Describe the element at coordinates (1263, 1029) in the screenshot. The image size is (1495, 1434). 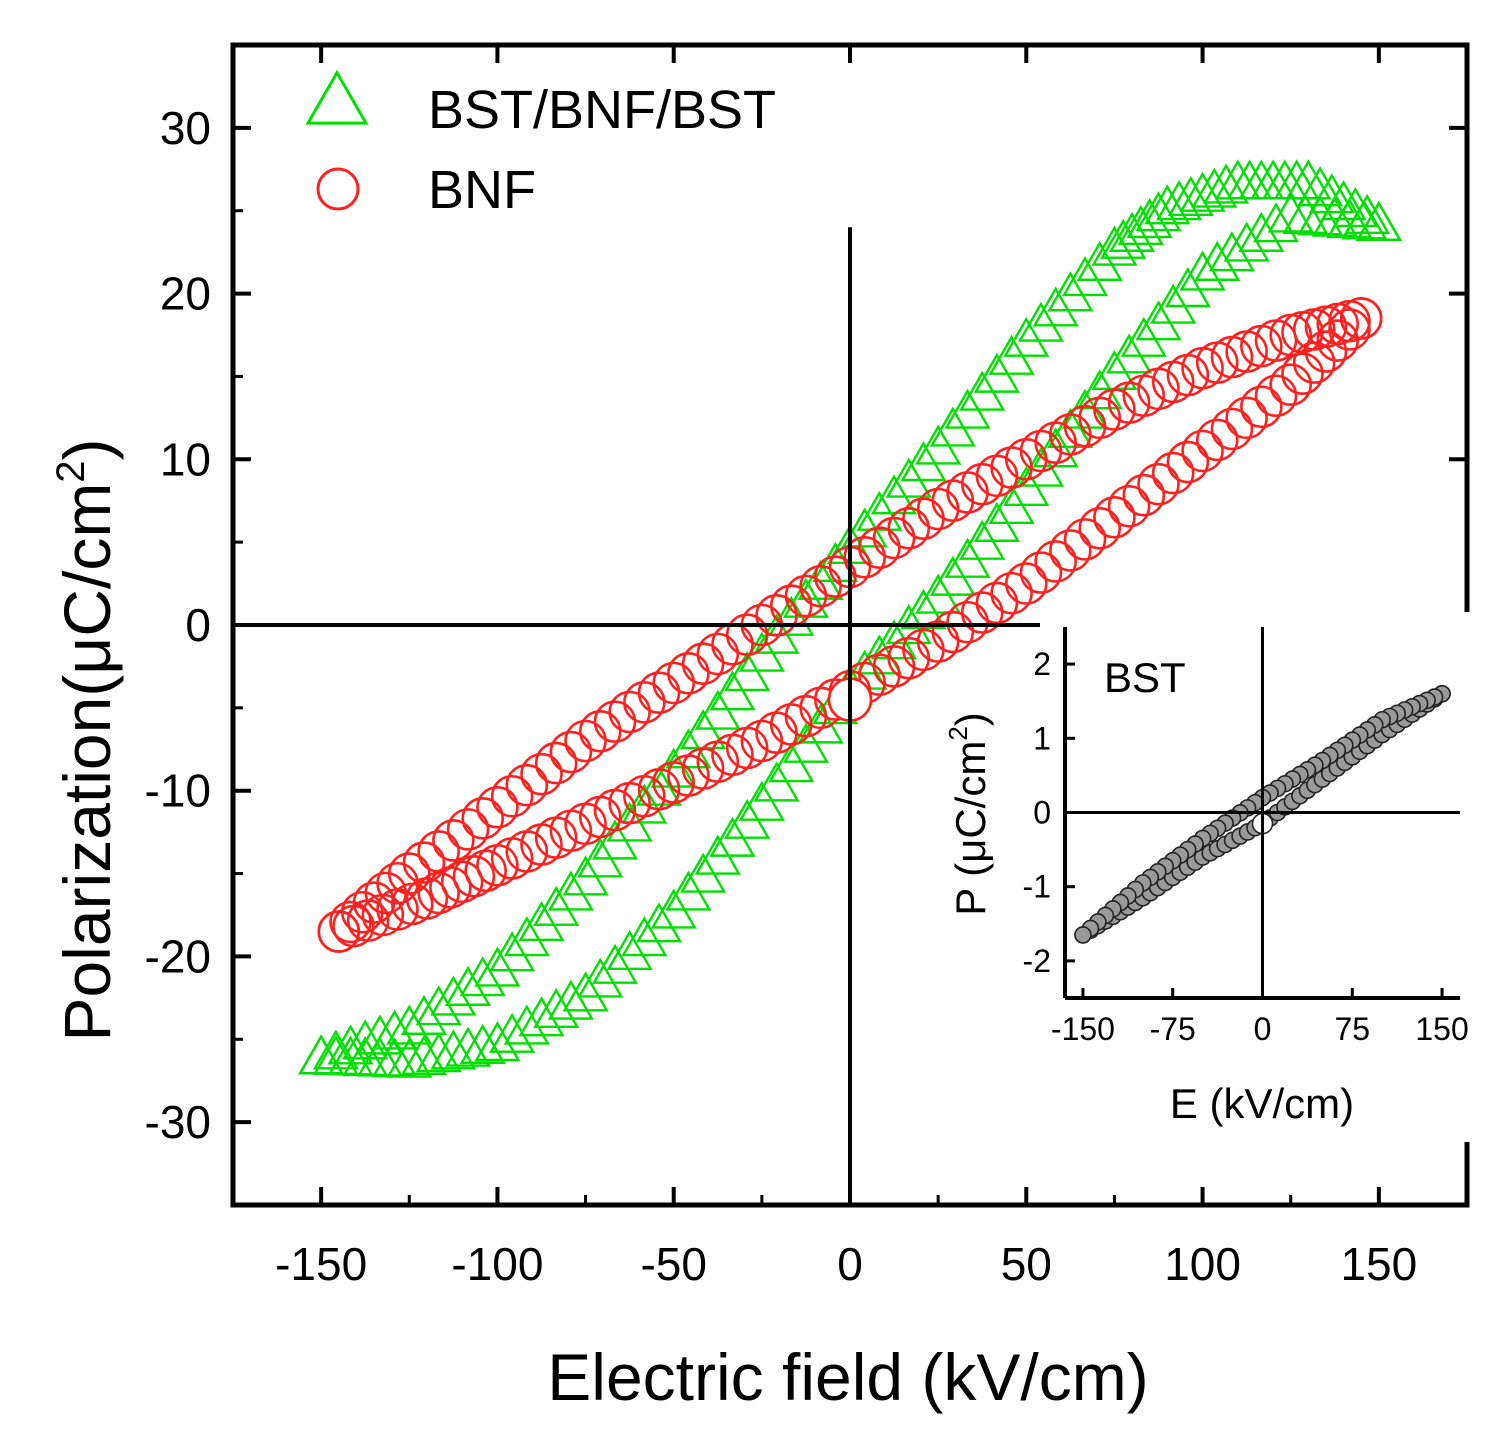
I see `inset-x-tick-label: 0` at that location.